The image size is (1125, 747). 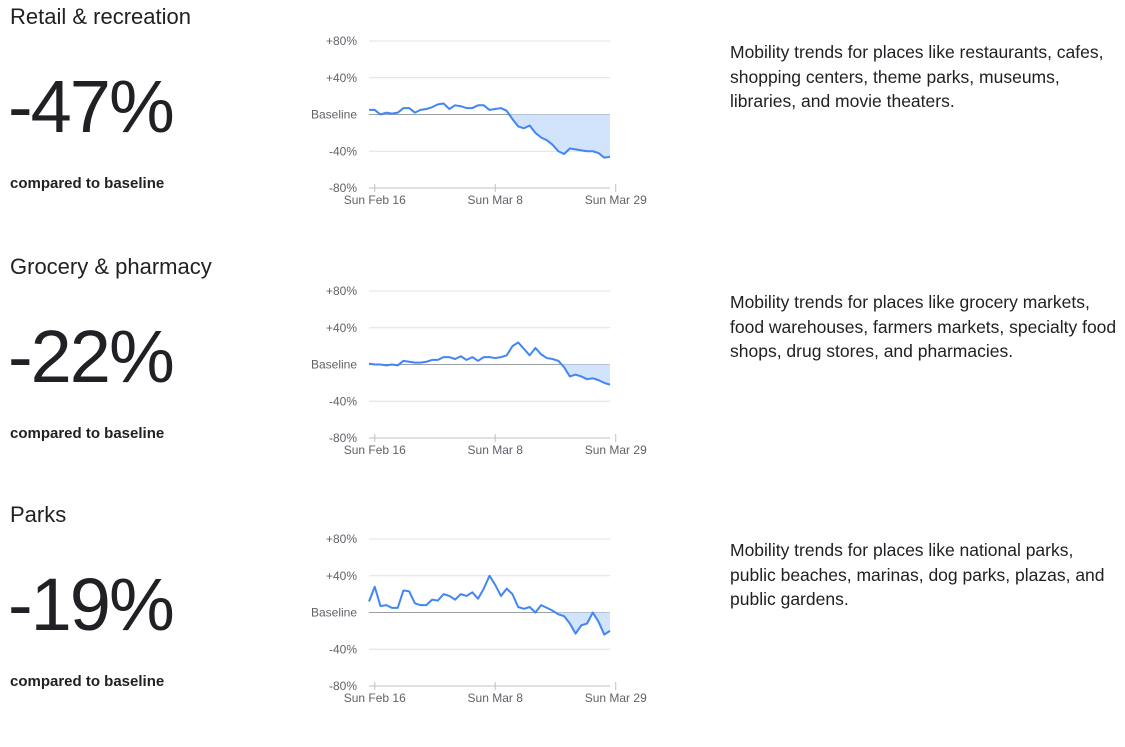 What do you see at coordinates (616, 450) in the screenshot?
I see `x-tick-label: Sun Mar 29` at bounding box center [616, 450].